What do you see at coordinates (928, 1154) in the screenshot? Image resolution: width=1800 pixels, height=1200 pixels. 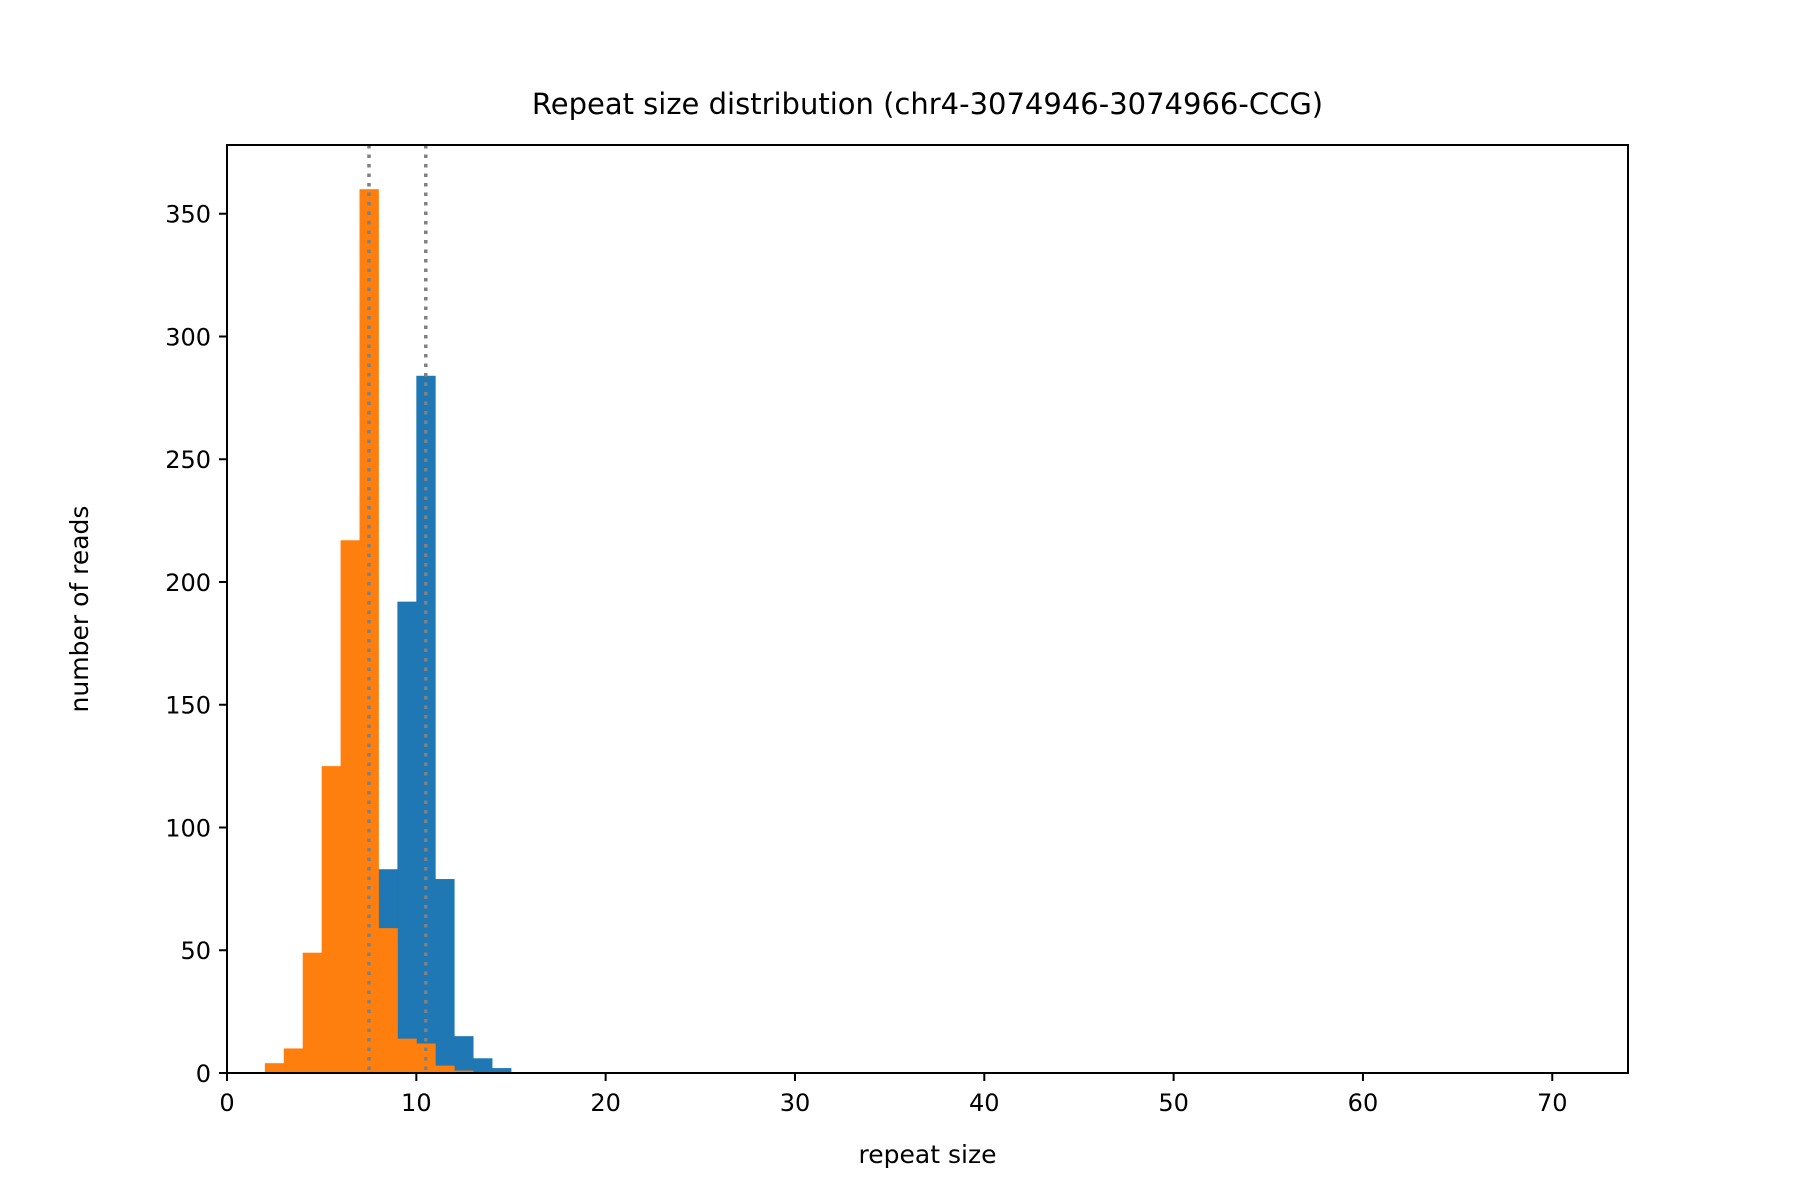 I see `x-axis-label: repeat size` at bounding box center [928, 1154].